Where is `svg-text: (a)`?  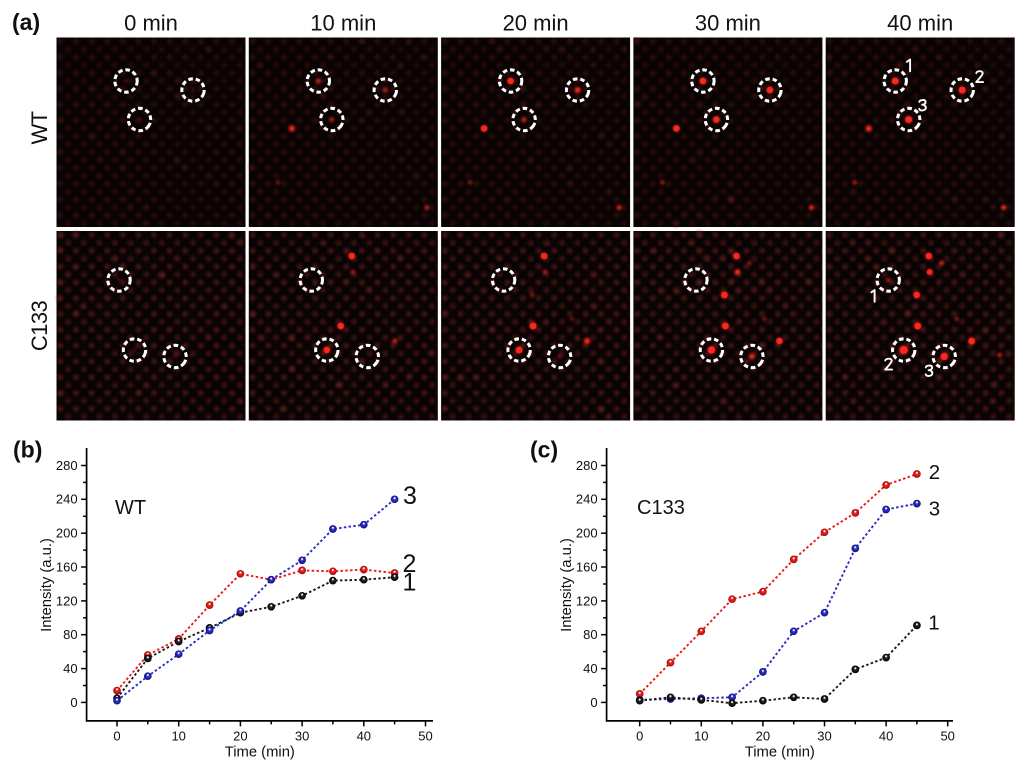
svg-text: (a) is located at coordinates (26, 22).